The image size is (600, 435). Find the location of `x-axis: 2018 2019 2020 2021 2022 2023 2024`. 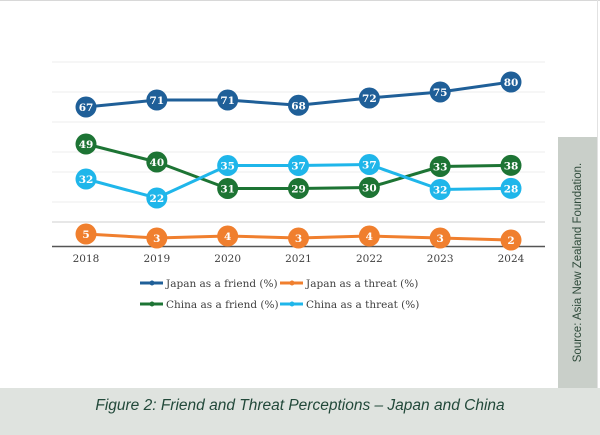

x-axis: 2018 2019 2020 2021 2022 2023 2024 is located at coordinates (298, 255).